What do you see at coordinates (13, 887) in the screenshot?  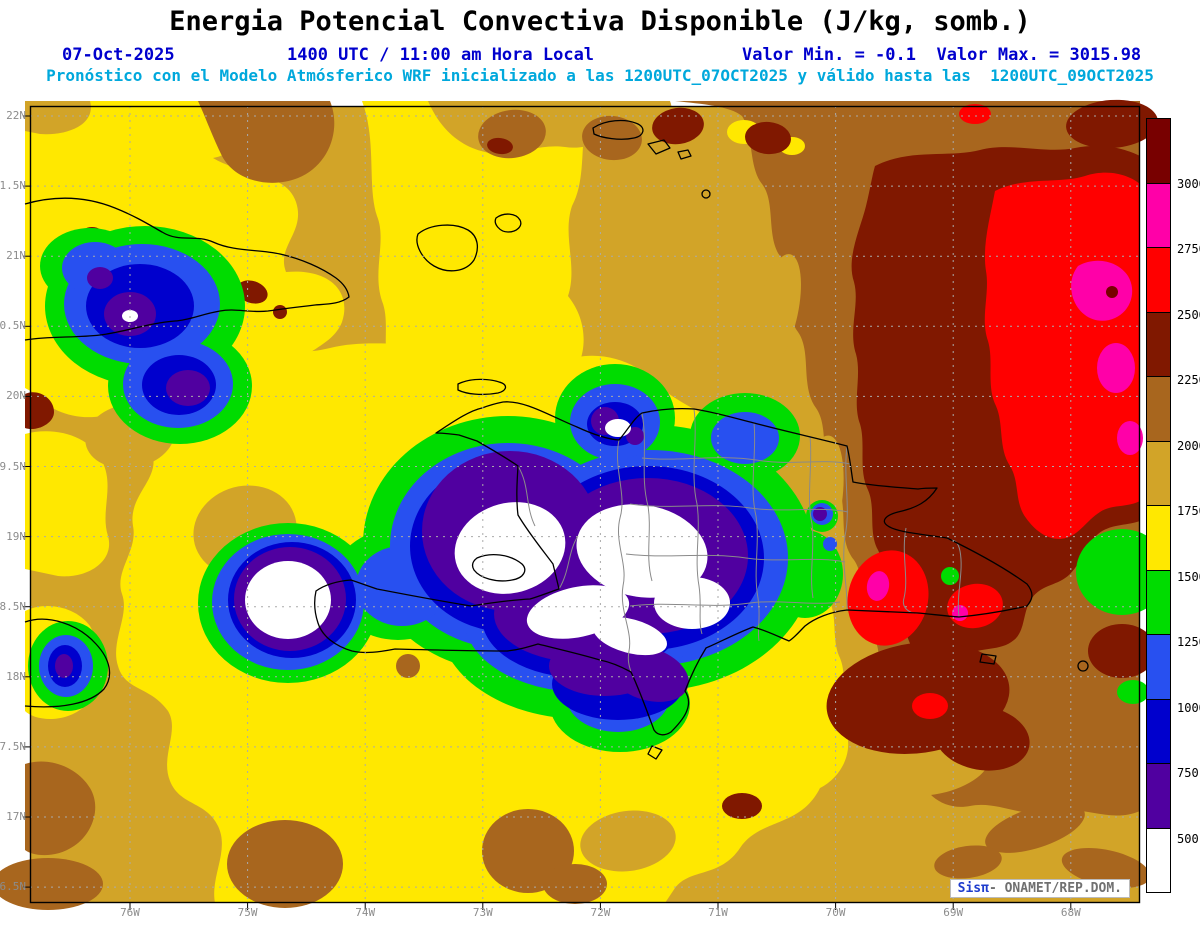 I see `lat-label: 6.5N` at bounding box center [13, 887].